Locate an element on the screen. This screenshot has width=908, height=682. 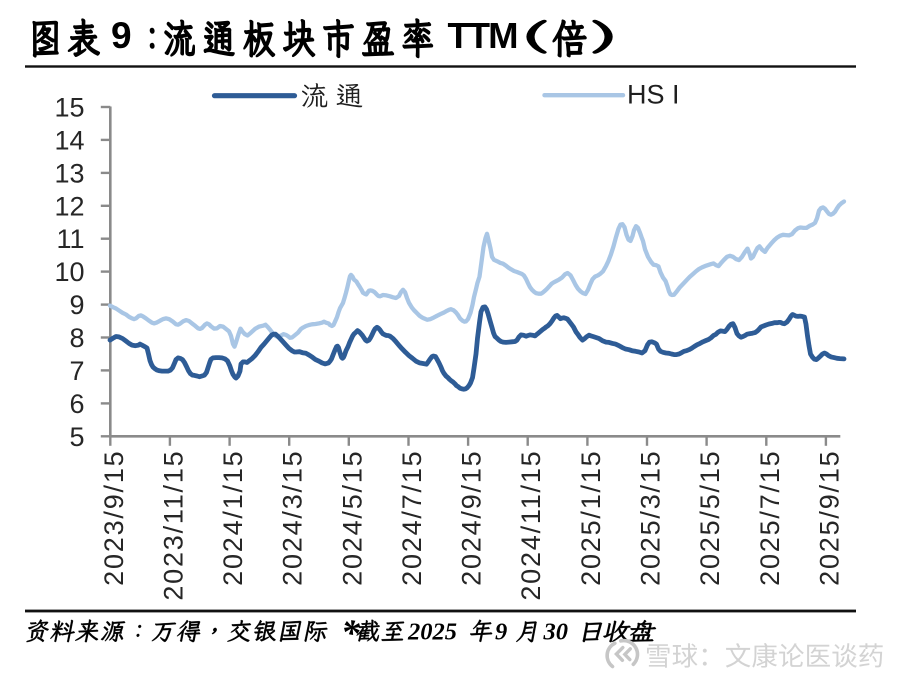
svg-text: 2025/9/15 is located at coordinates (829, 518).